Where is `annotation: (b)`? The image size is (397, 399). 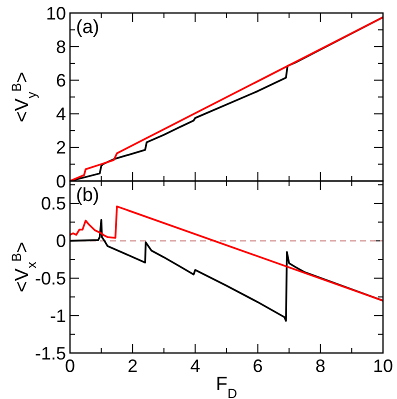
annotation: (b) is located at coordinates (88, 195).